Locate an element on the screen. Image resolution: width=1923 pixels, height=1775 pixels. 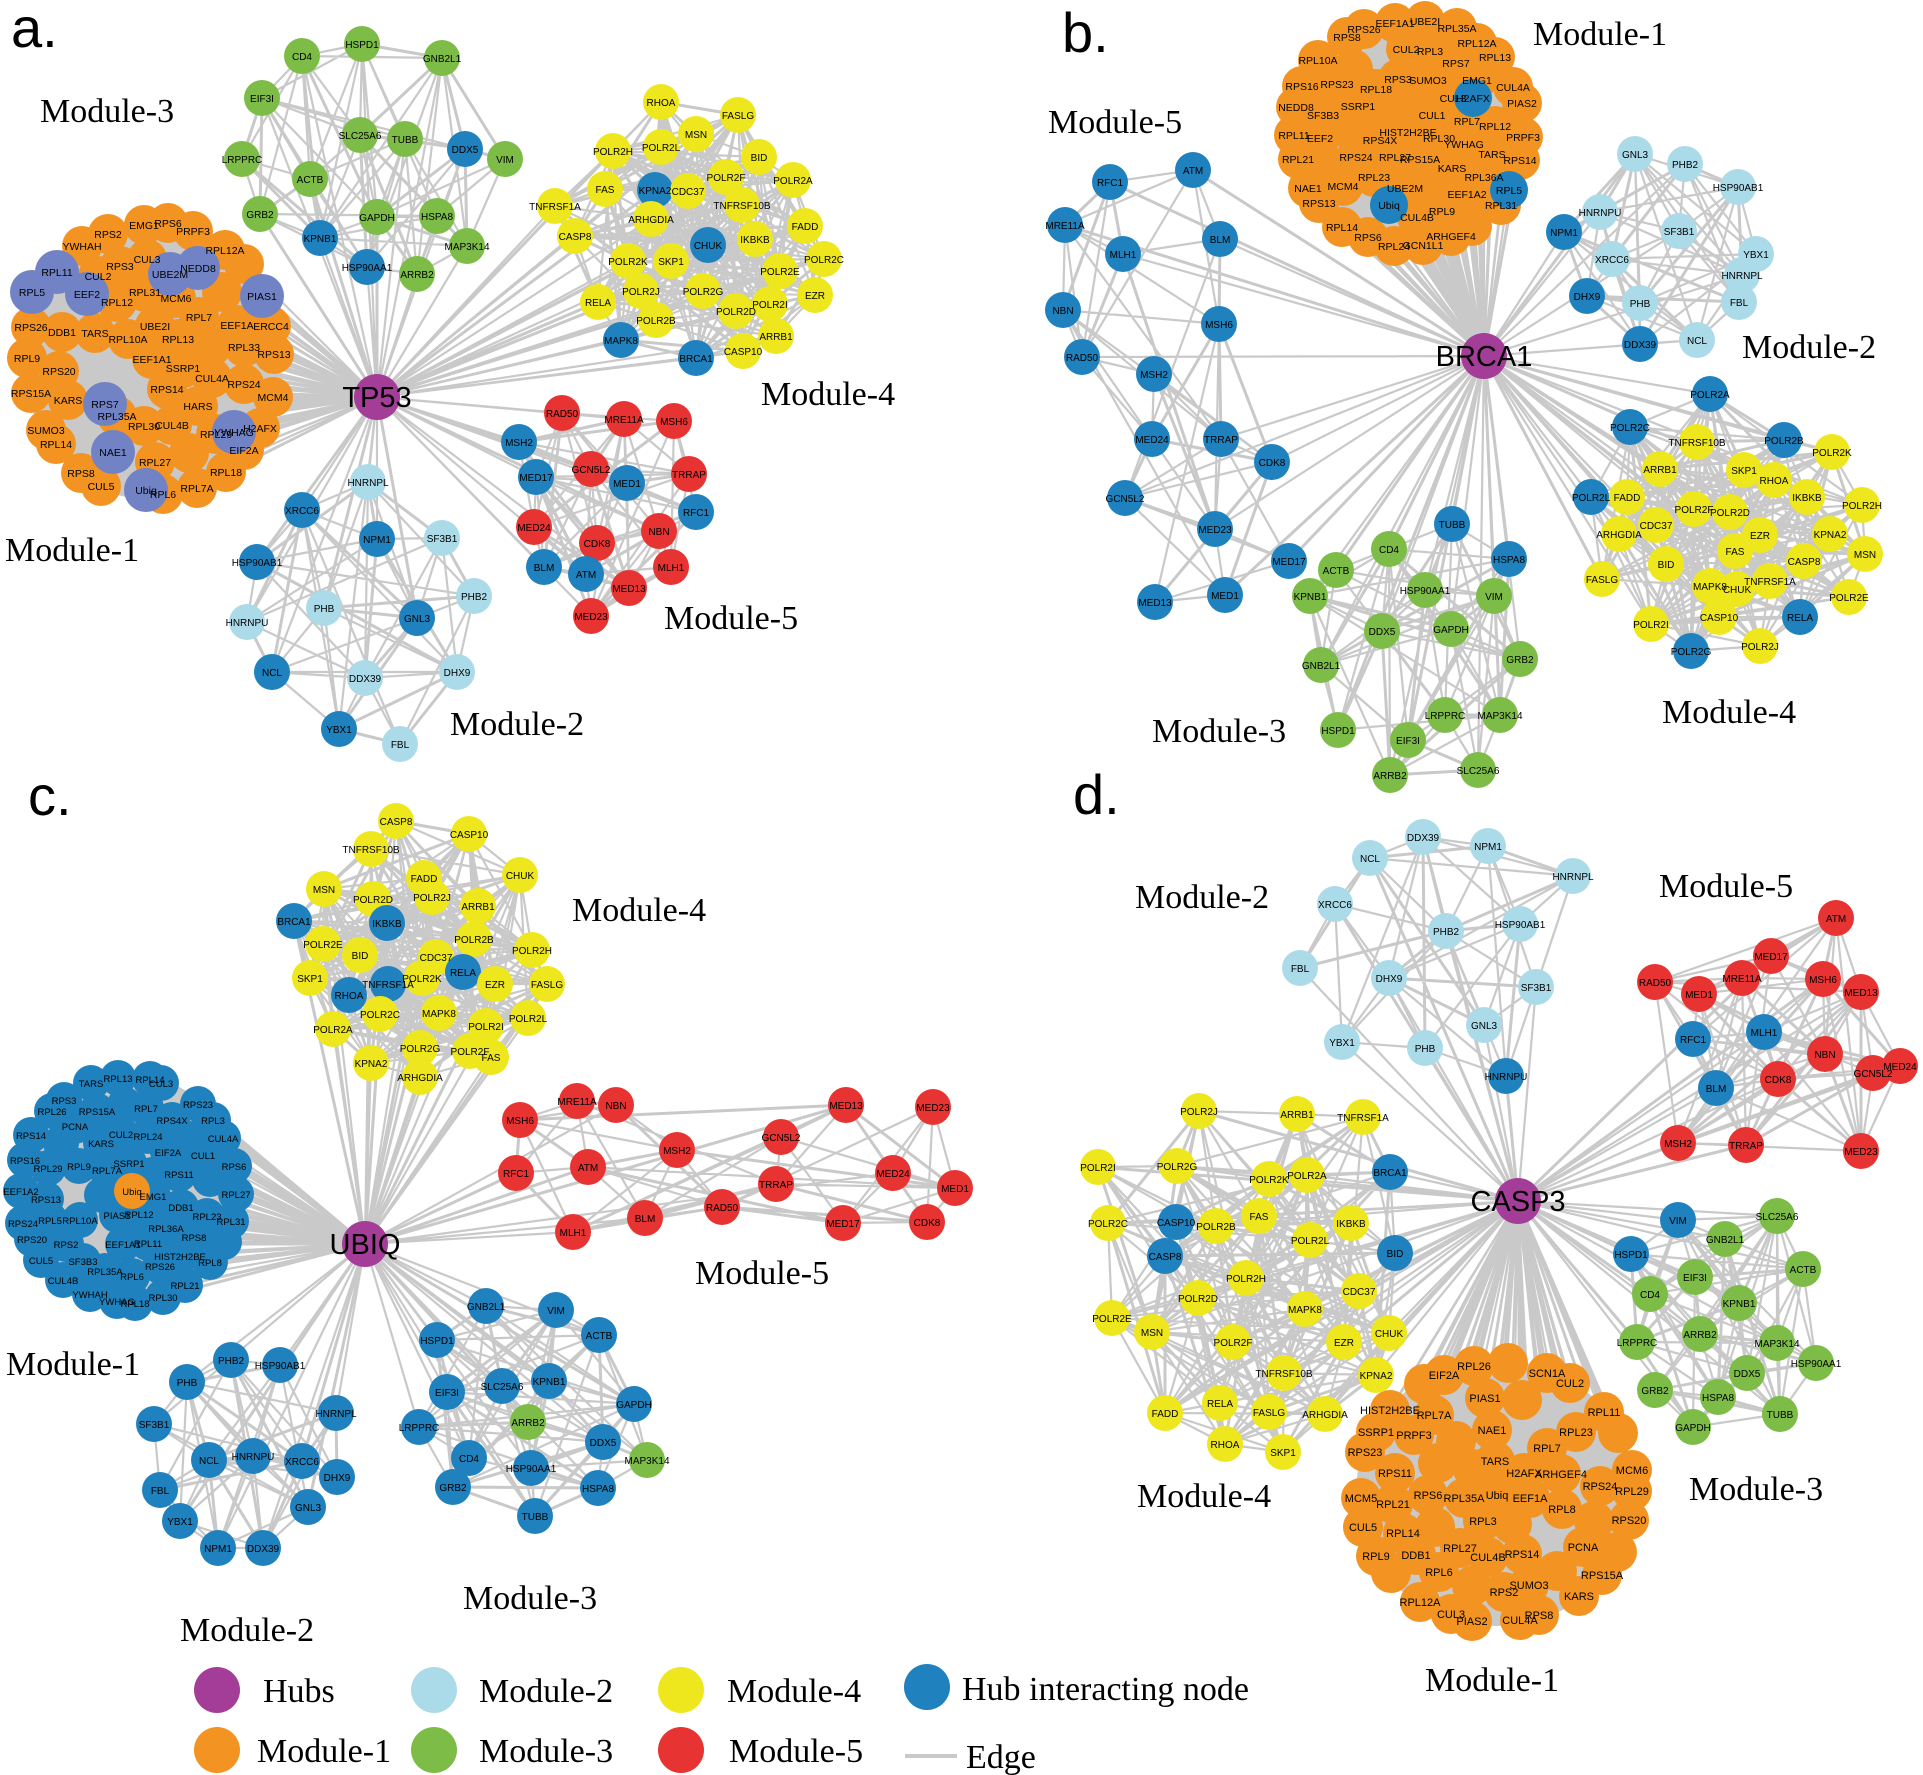
svg-text: RPL36A is located at coordinates (166, 1229).